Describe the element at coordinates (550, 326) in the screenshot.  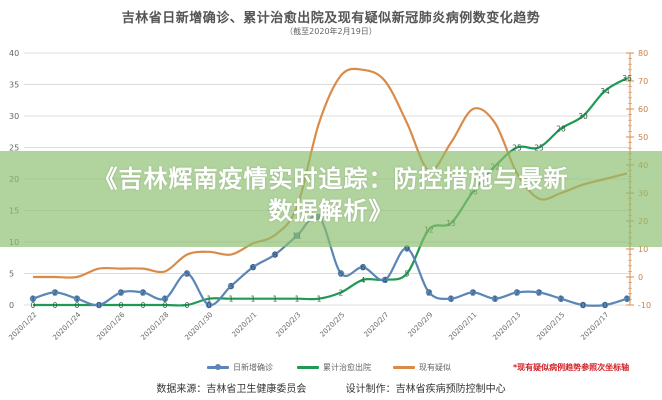
I see `svg-text: 2020/2/15` at that location.